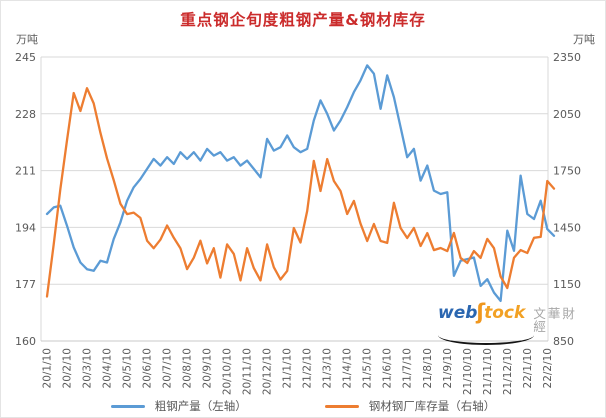  What do you see at coordinates (303, 20) in the screenshot?
I see `chart-title: 重点钢企旬度粗钢产量&钢材库存` at bounding box center [303, 20].